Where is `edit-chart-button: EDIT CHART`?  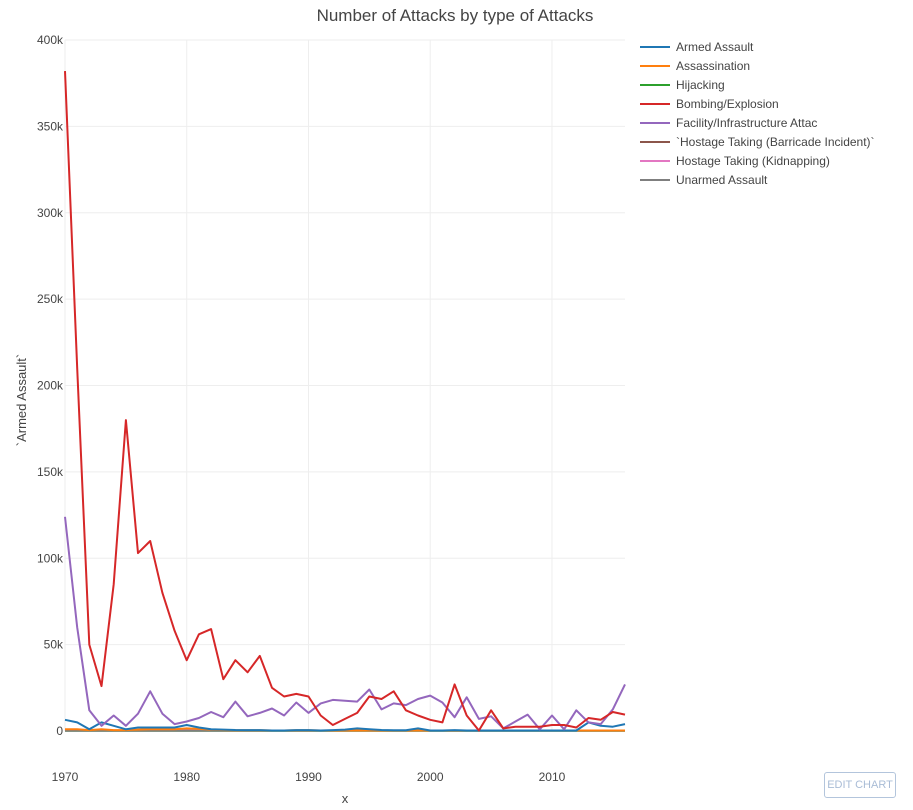
edit-chart-button: EDIT CHART is located at coordinates (860, 785).